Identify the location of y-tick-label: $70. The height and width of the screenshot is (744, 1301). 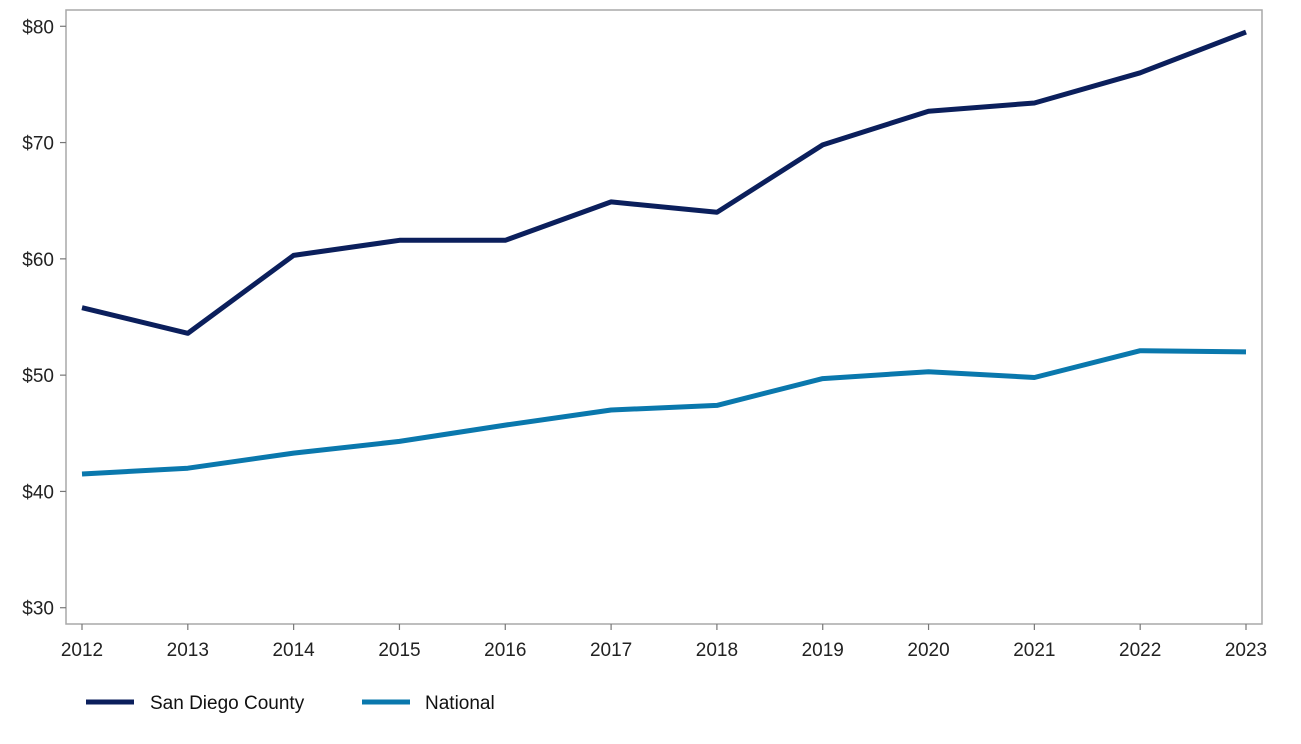
(38, 144).